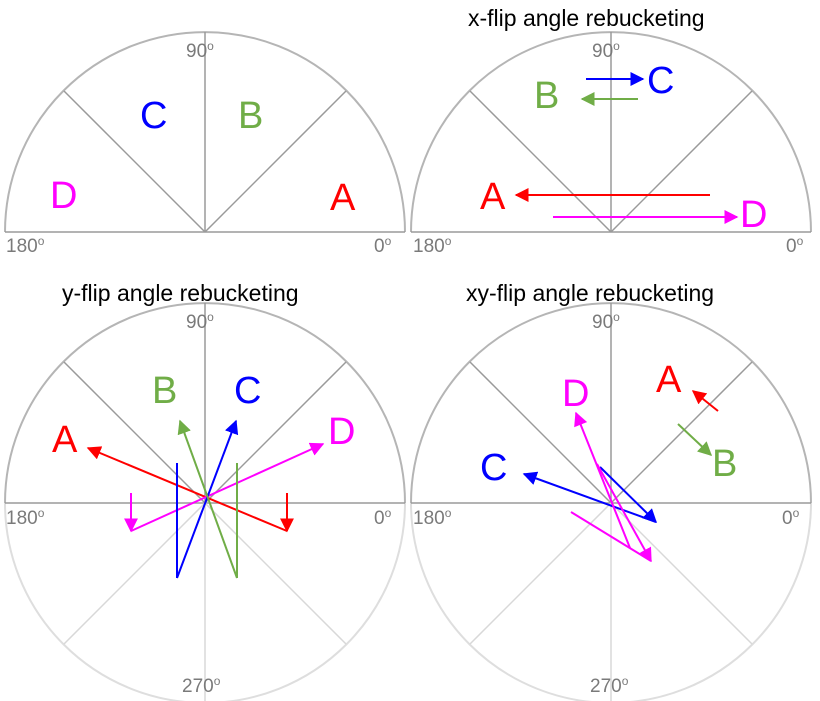  I want to click on panel-title: xy-flip angle rebucketing, so click(590, 293).